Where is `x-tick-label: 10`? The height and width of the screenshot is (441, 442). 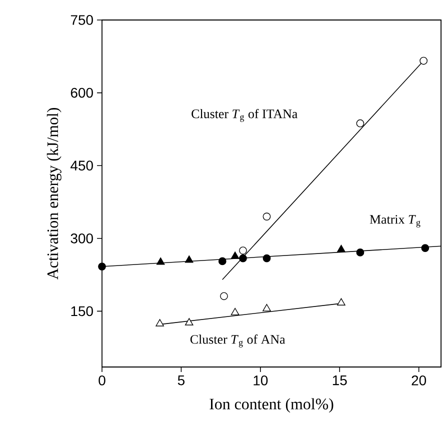
x-tick-label: 10 is located at coordinates (261, 380).